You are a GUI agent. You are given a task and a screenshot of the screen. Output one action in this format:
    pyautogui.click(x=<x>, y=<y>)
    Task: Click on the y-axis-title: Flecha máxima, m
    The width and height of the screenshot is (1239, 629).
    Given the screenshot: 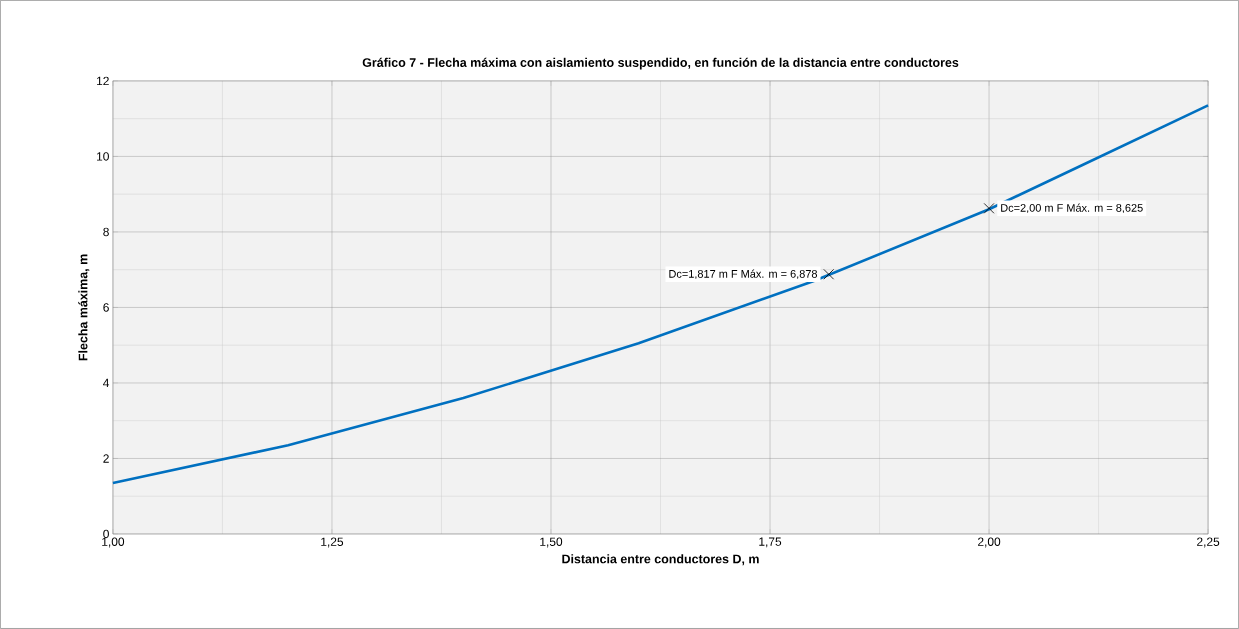 What is the action you would take?
    pyautogui.click(x=84, y=307)
    